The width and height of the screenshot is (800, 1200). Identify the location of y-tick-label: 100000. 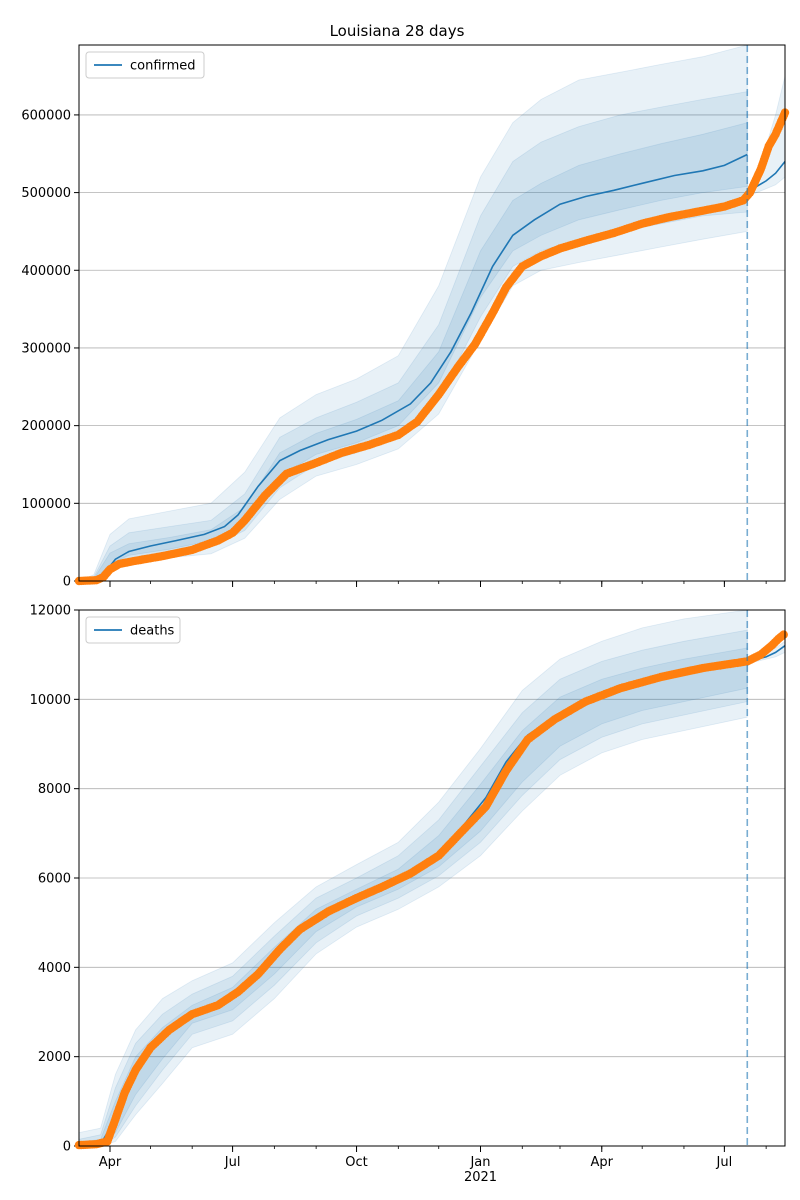
(46, 504).